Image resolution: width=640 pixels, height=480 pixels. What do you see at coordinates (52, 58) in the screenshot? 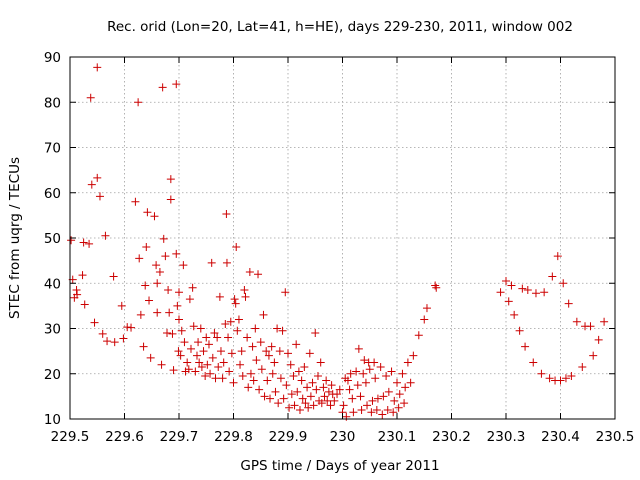
I see `y-tick-label: 90` at bounding box center [52, 58].